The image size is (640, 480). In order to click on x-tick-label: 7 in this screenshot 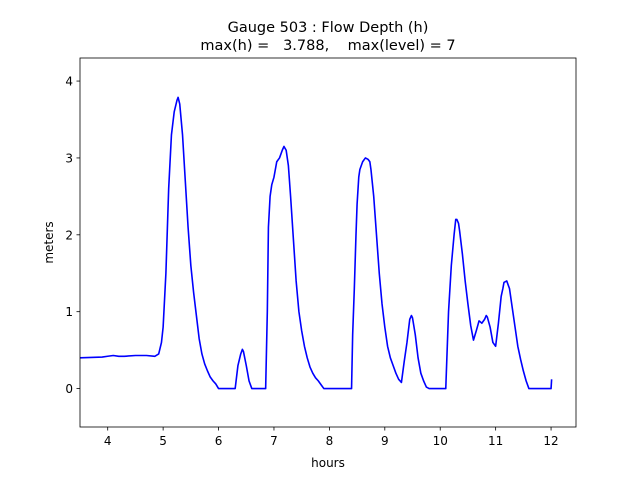, I will do `click(274, 441)`.